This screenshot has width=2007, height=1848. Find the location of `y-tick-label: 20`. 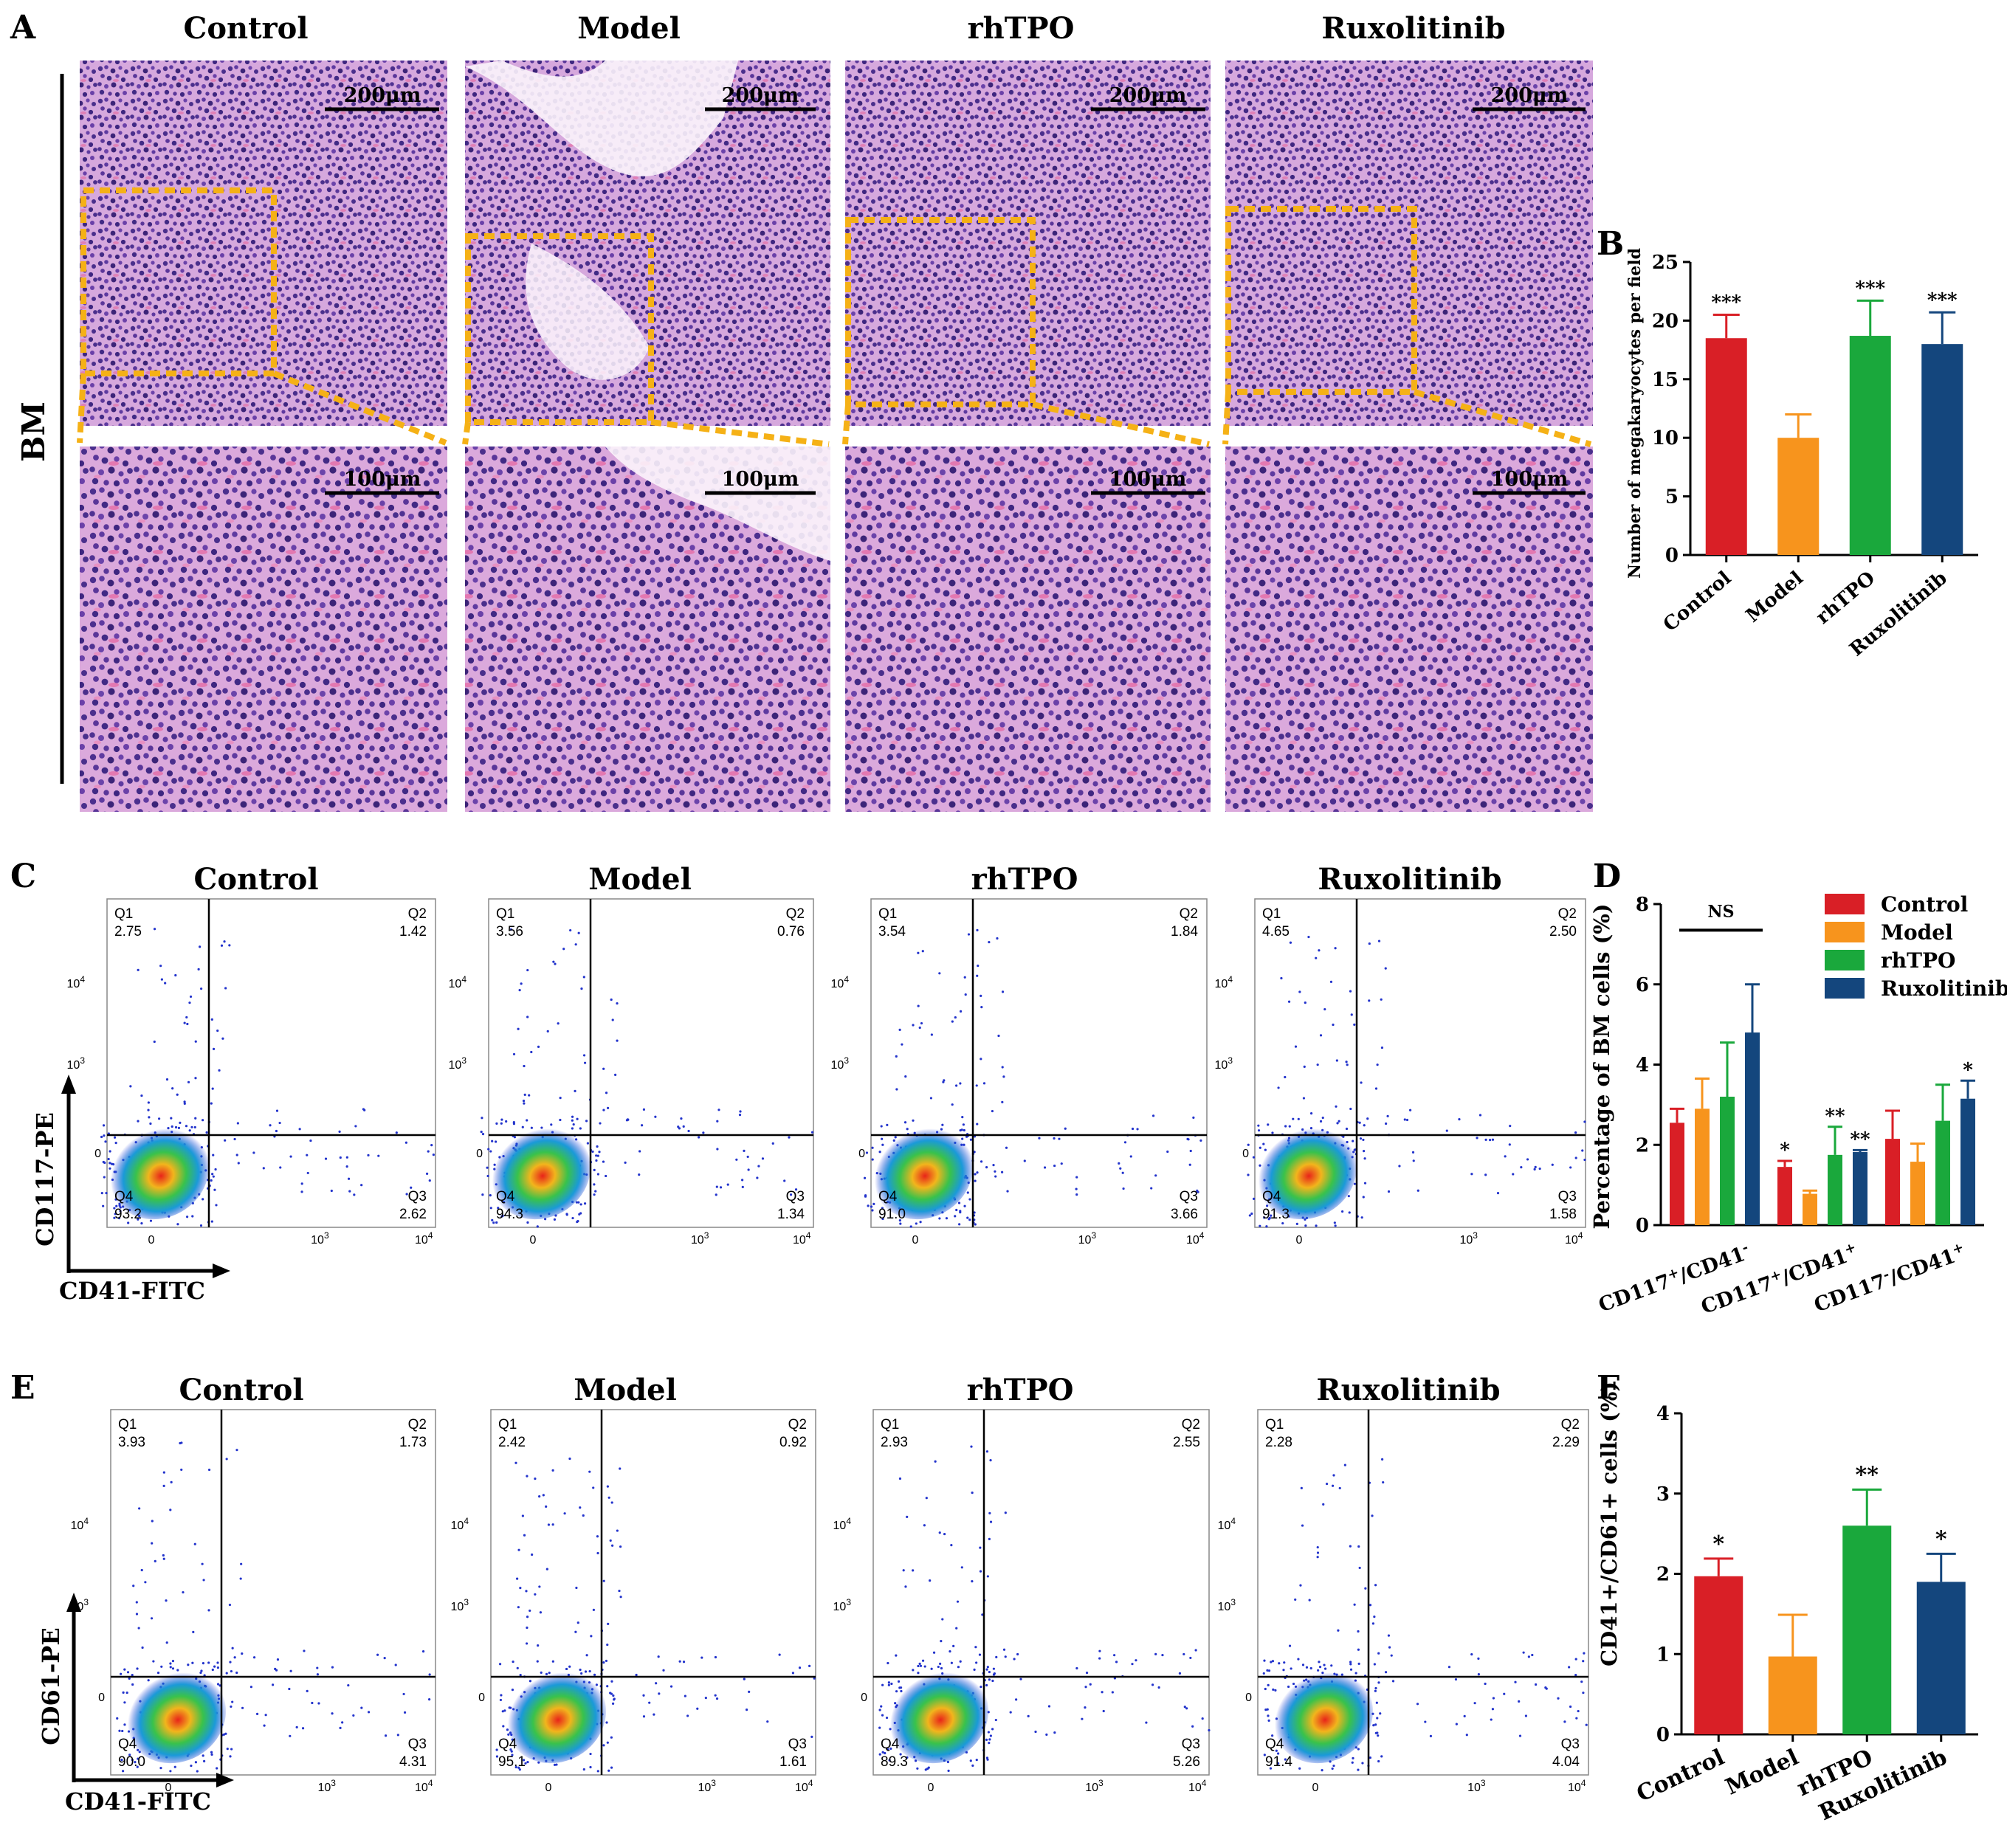

y-tick-label: 20 is located at coordinates (1665, 321).